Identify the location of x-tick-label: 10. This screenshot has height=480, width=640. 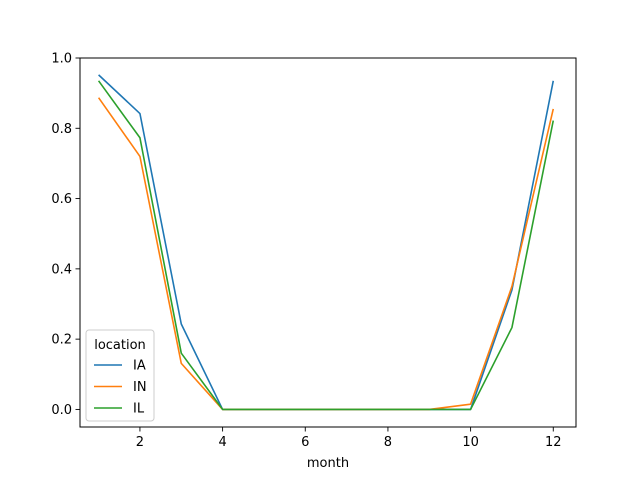
(470, 442).